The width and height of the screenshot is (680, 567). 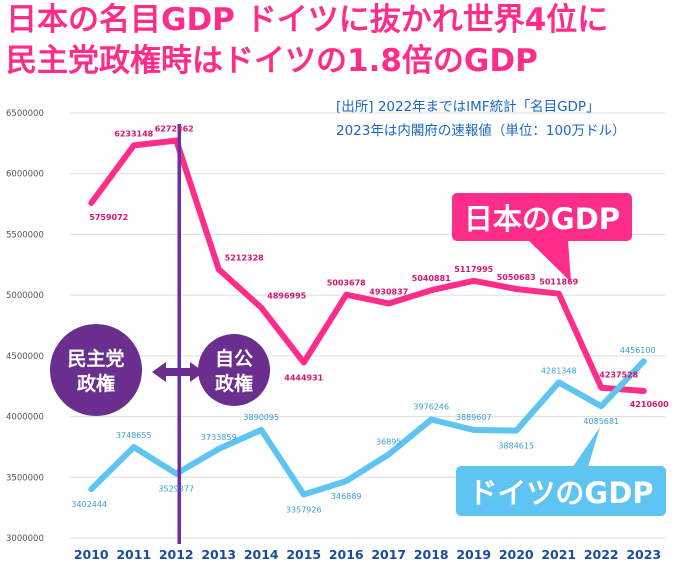 I want to click on japan-data-label: 5117995, so click(x=473, y=269).